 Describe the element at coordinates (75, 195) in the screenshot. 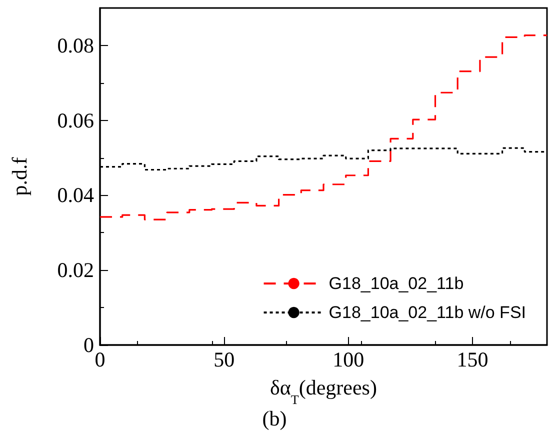

I see `y-tick-label: 0.04` at that location.